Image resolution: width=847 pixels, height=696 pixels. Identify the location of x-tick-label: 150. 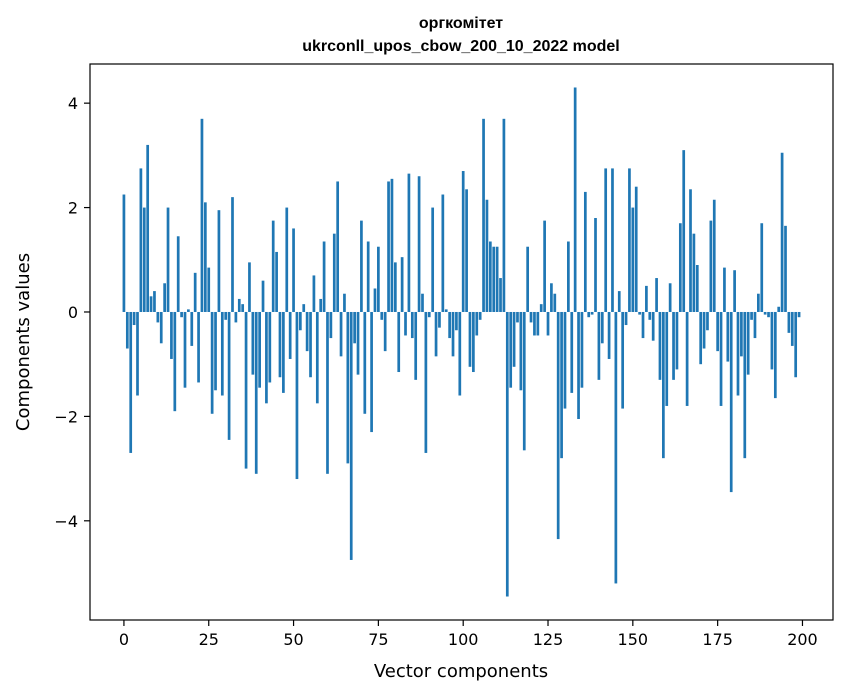
(633, 639).